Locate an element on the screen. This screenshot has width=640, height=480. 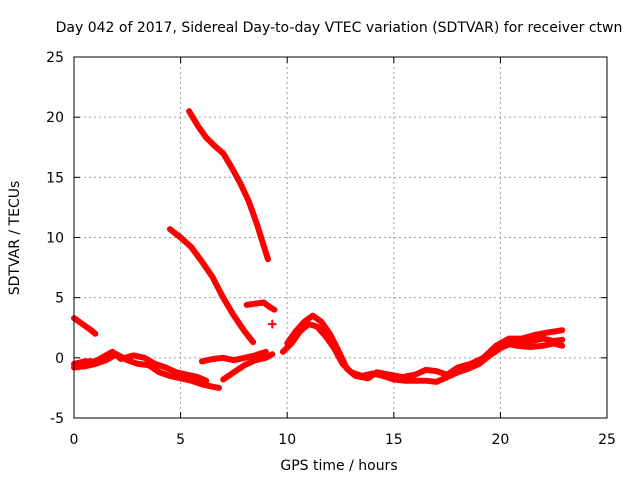
series-arc-base-0-6-upper is located at coordinates (140, 366).